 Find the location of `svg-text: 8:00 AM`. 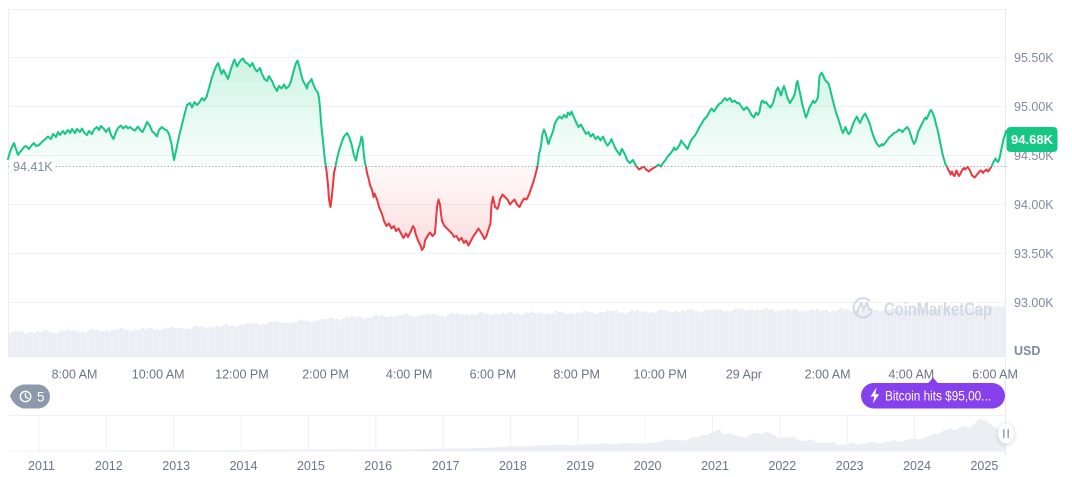

svg-text: 8:00 AM is located at coordinates (75, 375).